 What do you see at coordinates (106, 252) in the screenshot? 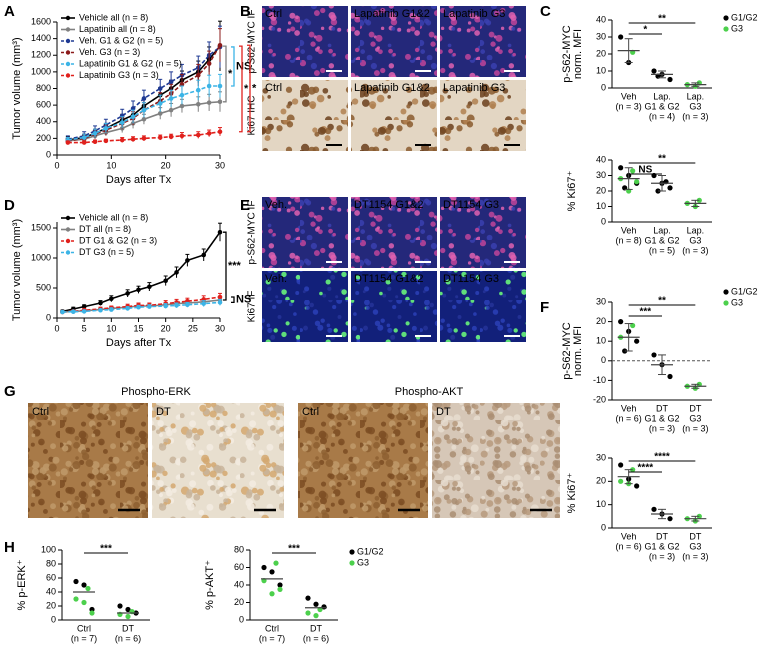
I see `legend-label: DT G3 (n = 5)` at bounding box center [106, 252].